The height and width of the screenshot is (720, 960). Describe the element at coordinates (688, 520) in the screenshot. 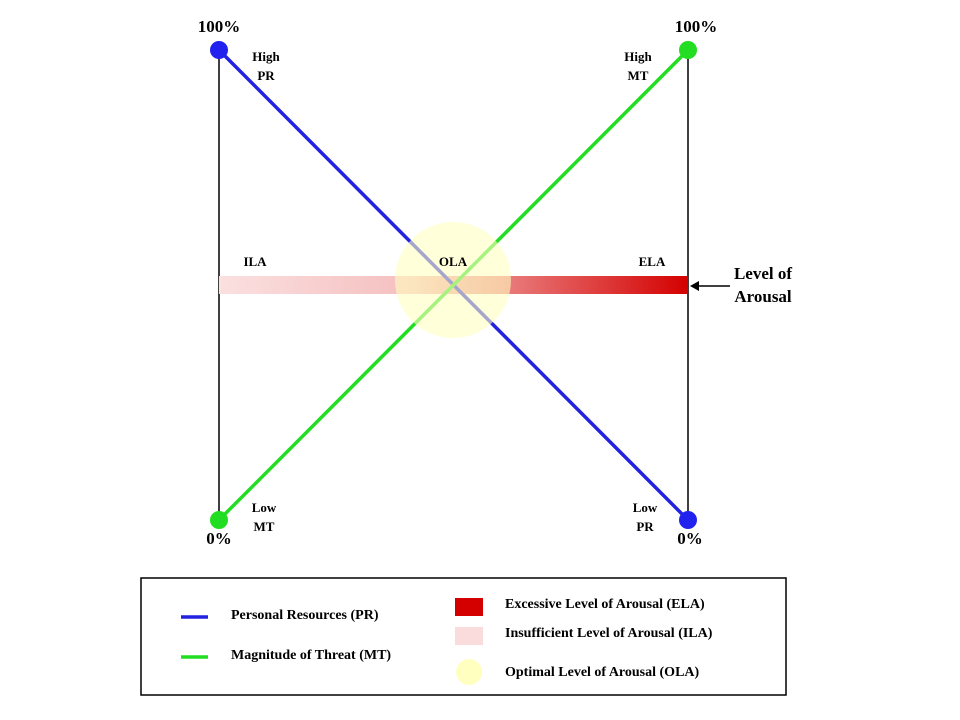

I see `pr-low-dot` at that location.